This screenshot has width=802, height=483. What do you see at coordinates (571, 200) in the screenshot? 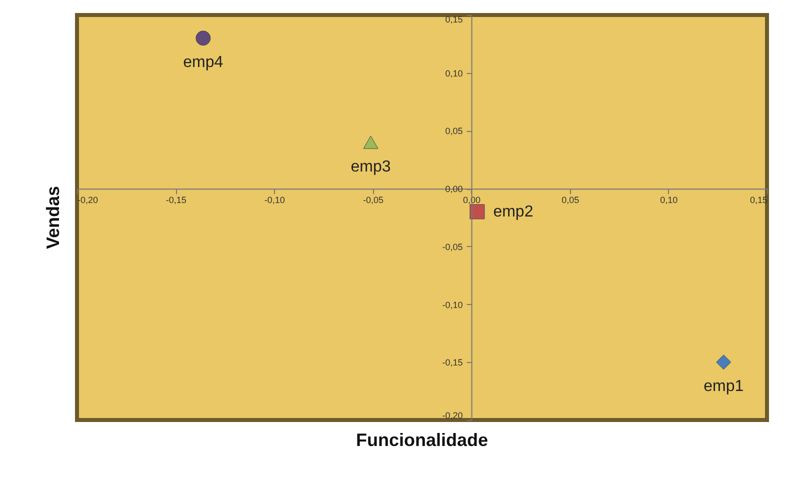
I see `x-tick-label: 0,05` at bounding box center [571, 200].